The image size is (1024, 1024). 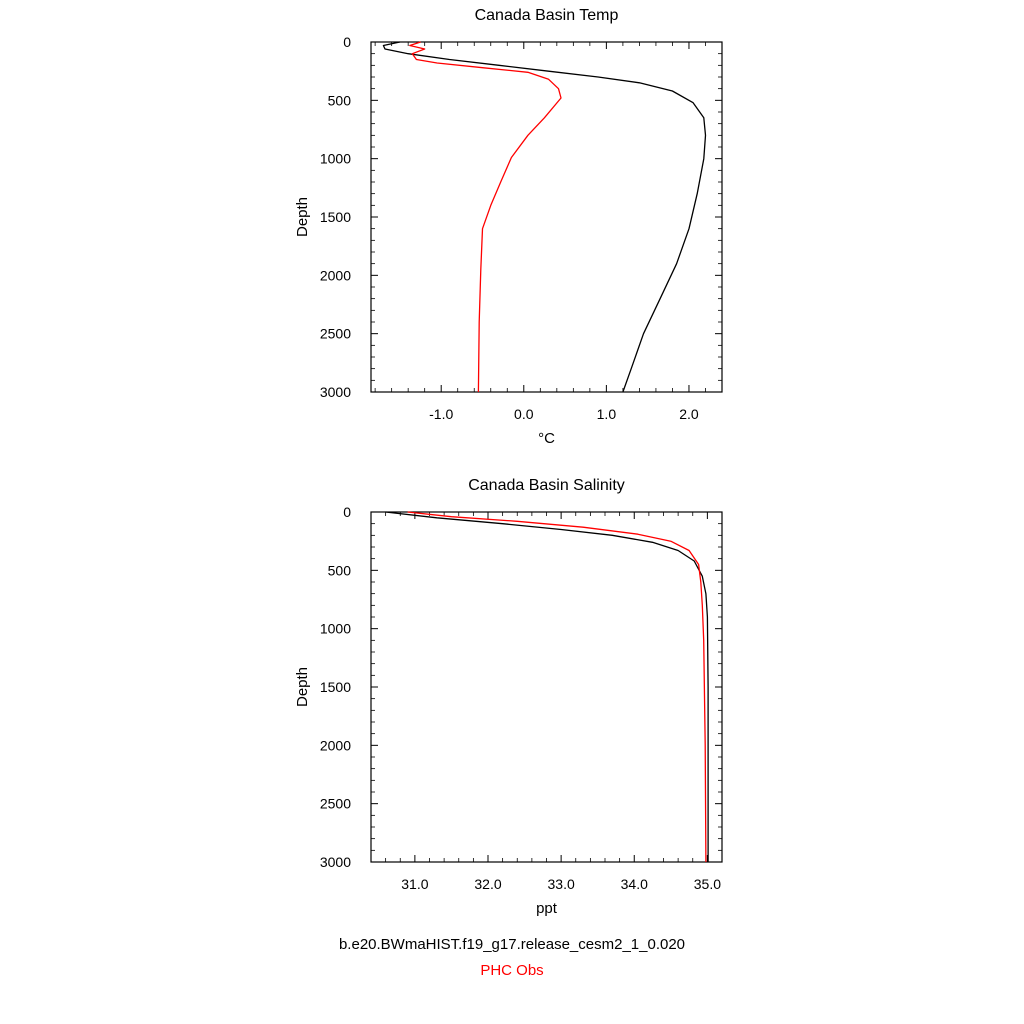 I want to click on chart1-x-axis-label: °C, so click(x=546, y=438).